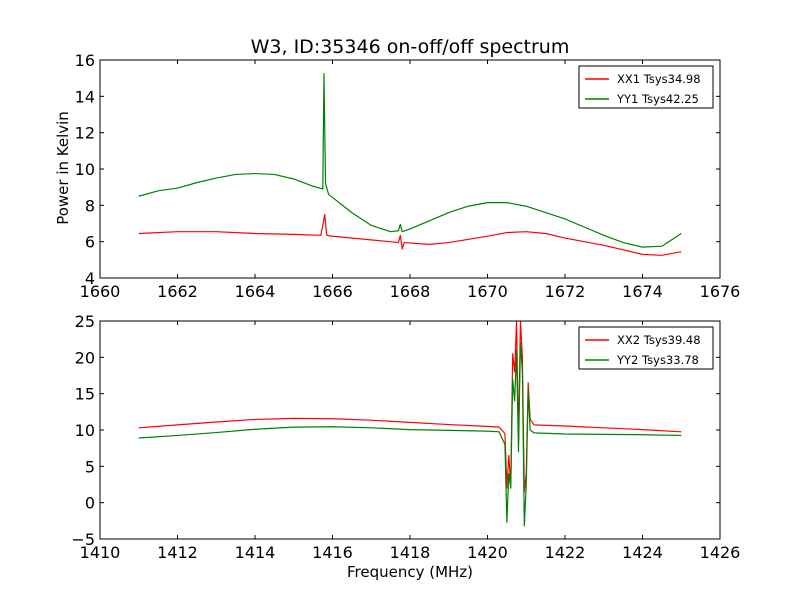 The width and height of the screenshot is (800, 600). I want to click on x-tick-label-0-2: 1664, so click(255, 291).